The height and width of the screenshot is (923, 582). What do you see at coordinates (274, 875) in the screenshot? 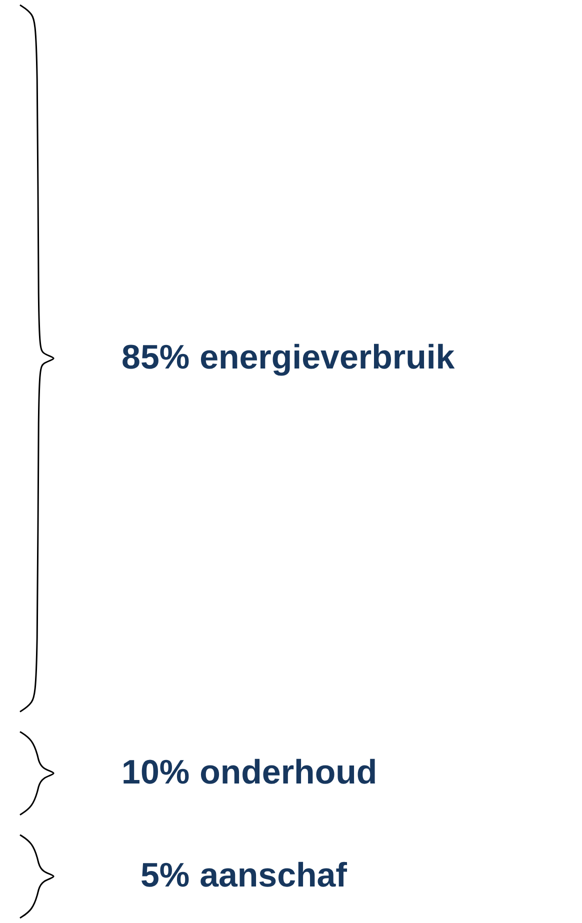
I see `category-label: aanschaf` at bounding box center [274, 875].